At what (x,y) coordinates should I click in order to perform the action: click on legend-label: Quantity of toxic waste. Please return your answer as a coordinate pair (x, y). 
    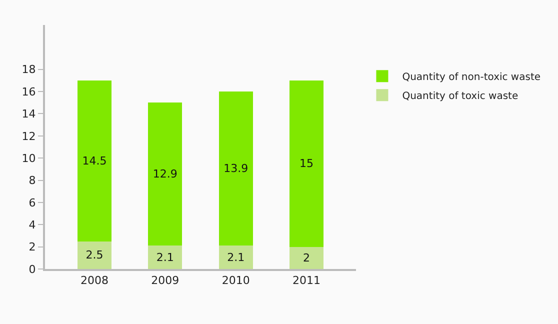
    Looking at the image, I should click on (460, 96).